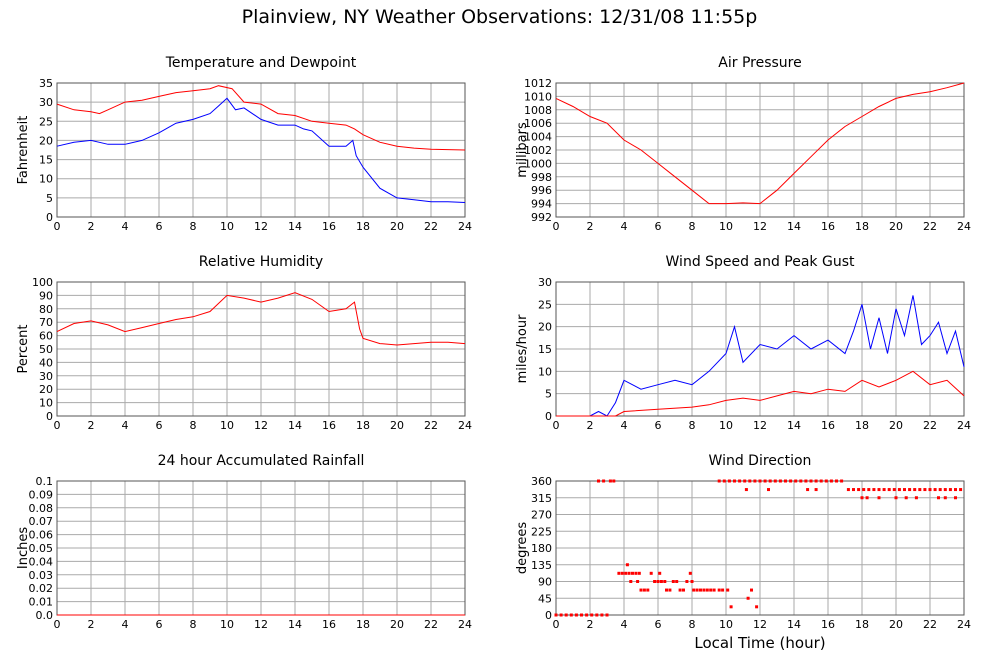  What do you see at coordinates (46, 336) in the screenshot?
I see `y-tick-label: 60` at bounding box center [46, 336].